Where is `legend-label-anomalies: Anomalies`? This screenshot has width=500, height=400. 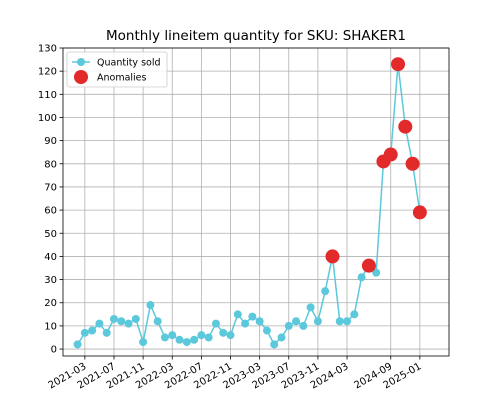 legend-label-anomalies: Anomalies is located at coordinates (122, 78).